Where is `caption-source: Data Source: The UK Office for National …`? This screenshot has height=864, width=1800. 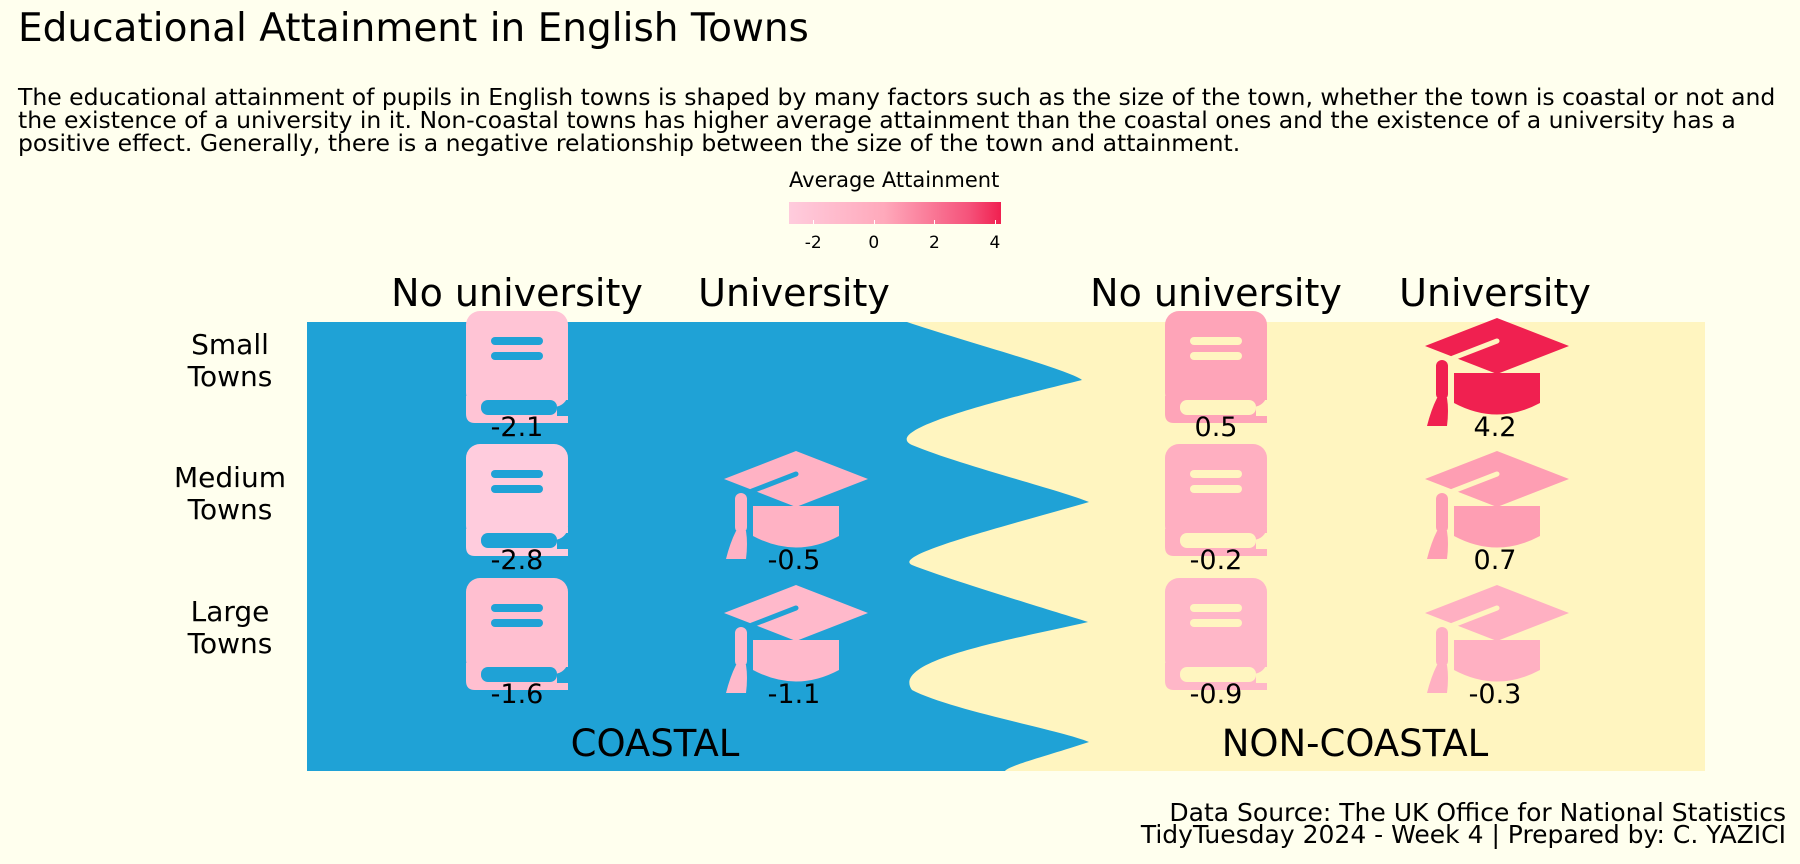
caption-source: Data Source: The UK Office for National … is located at coordinates (1477, 812).